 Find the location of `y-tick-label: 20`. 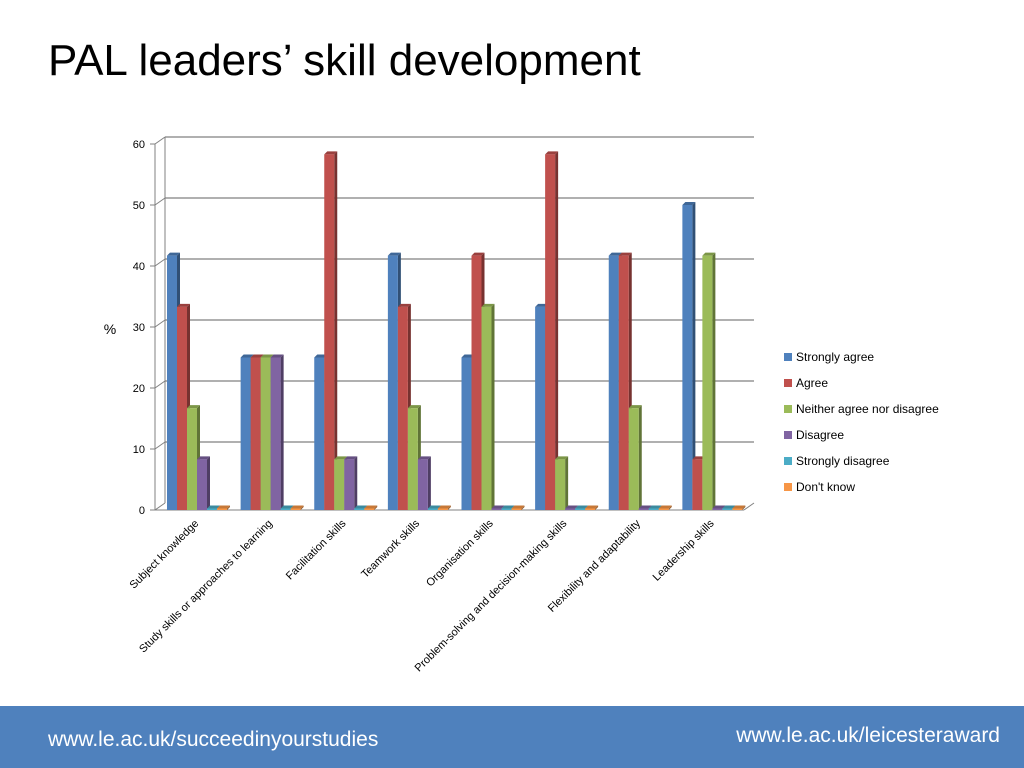

y-tick-label: 20 is located at coordinates (139, 389).